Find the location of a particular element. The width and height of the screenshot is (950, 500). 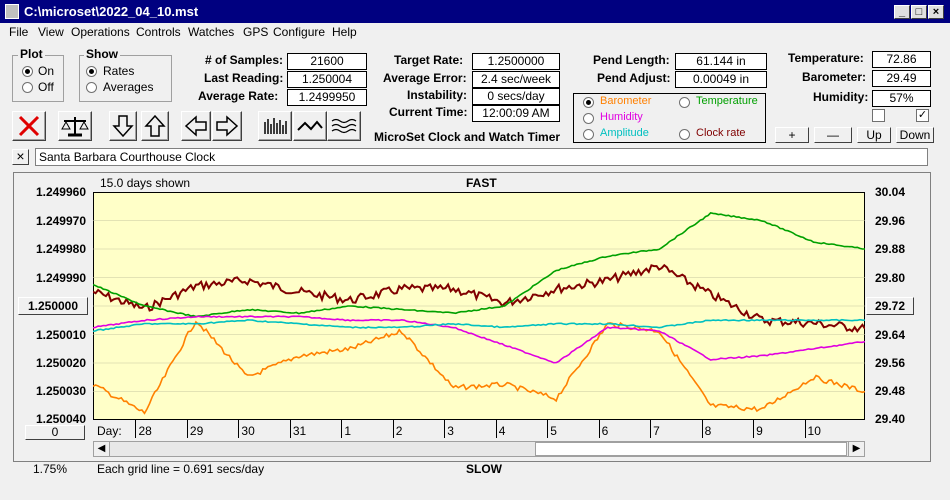

down-button: Down is located at coordinates (915, 135).